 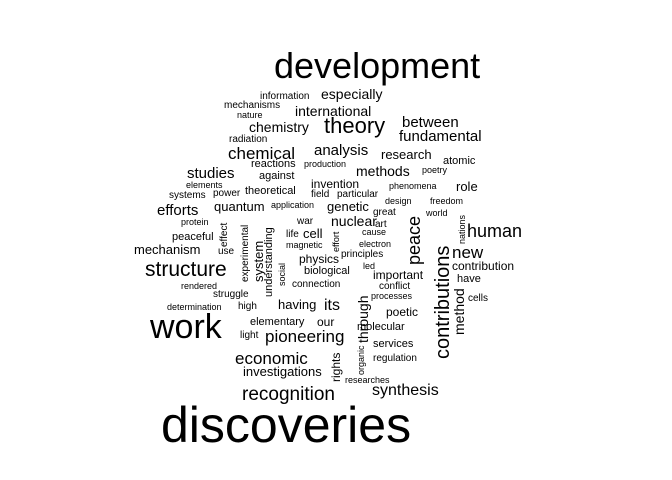 I want to click on word-quantum: quantum, so click(x=239, y=206).